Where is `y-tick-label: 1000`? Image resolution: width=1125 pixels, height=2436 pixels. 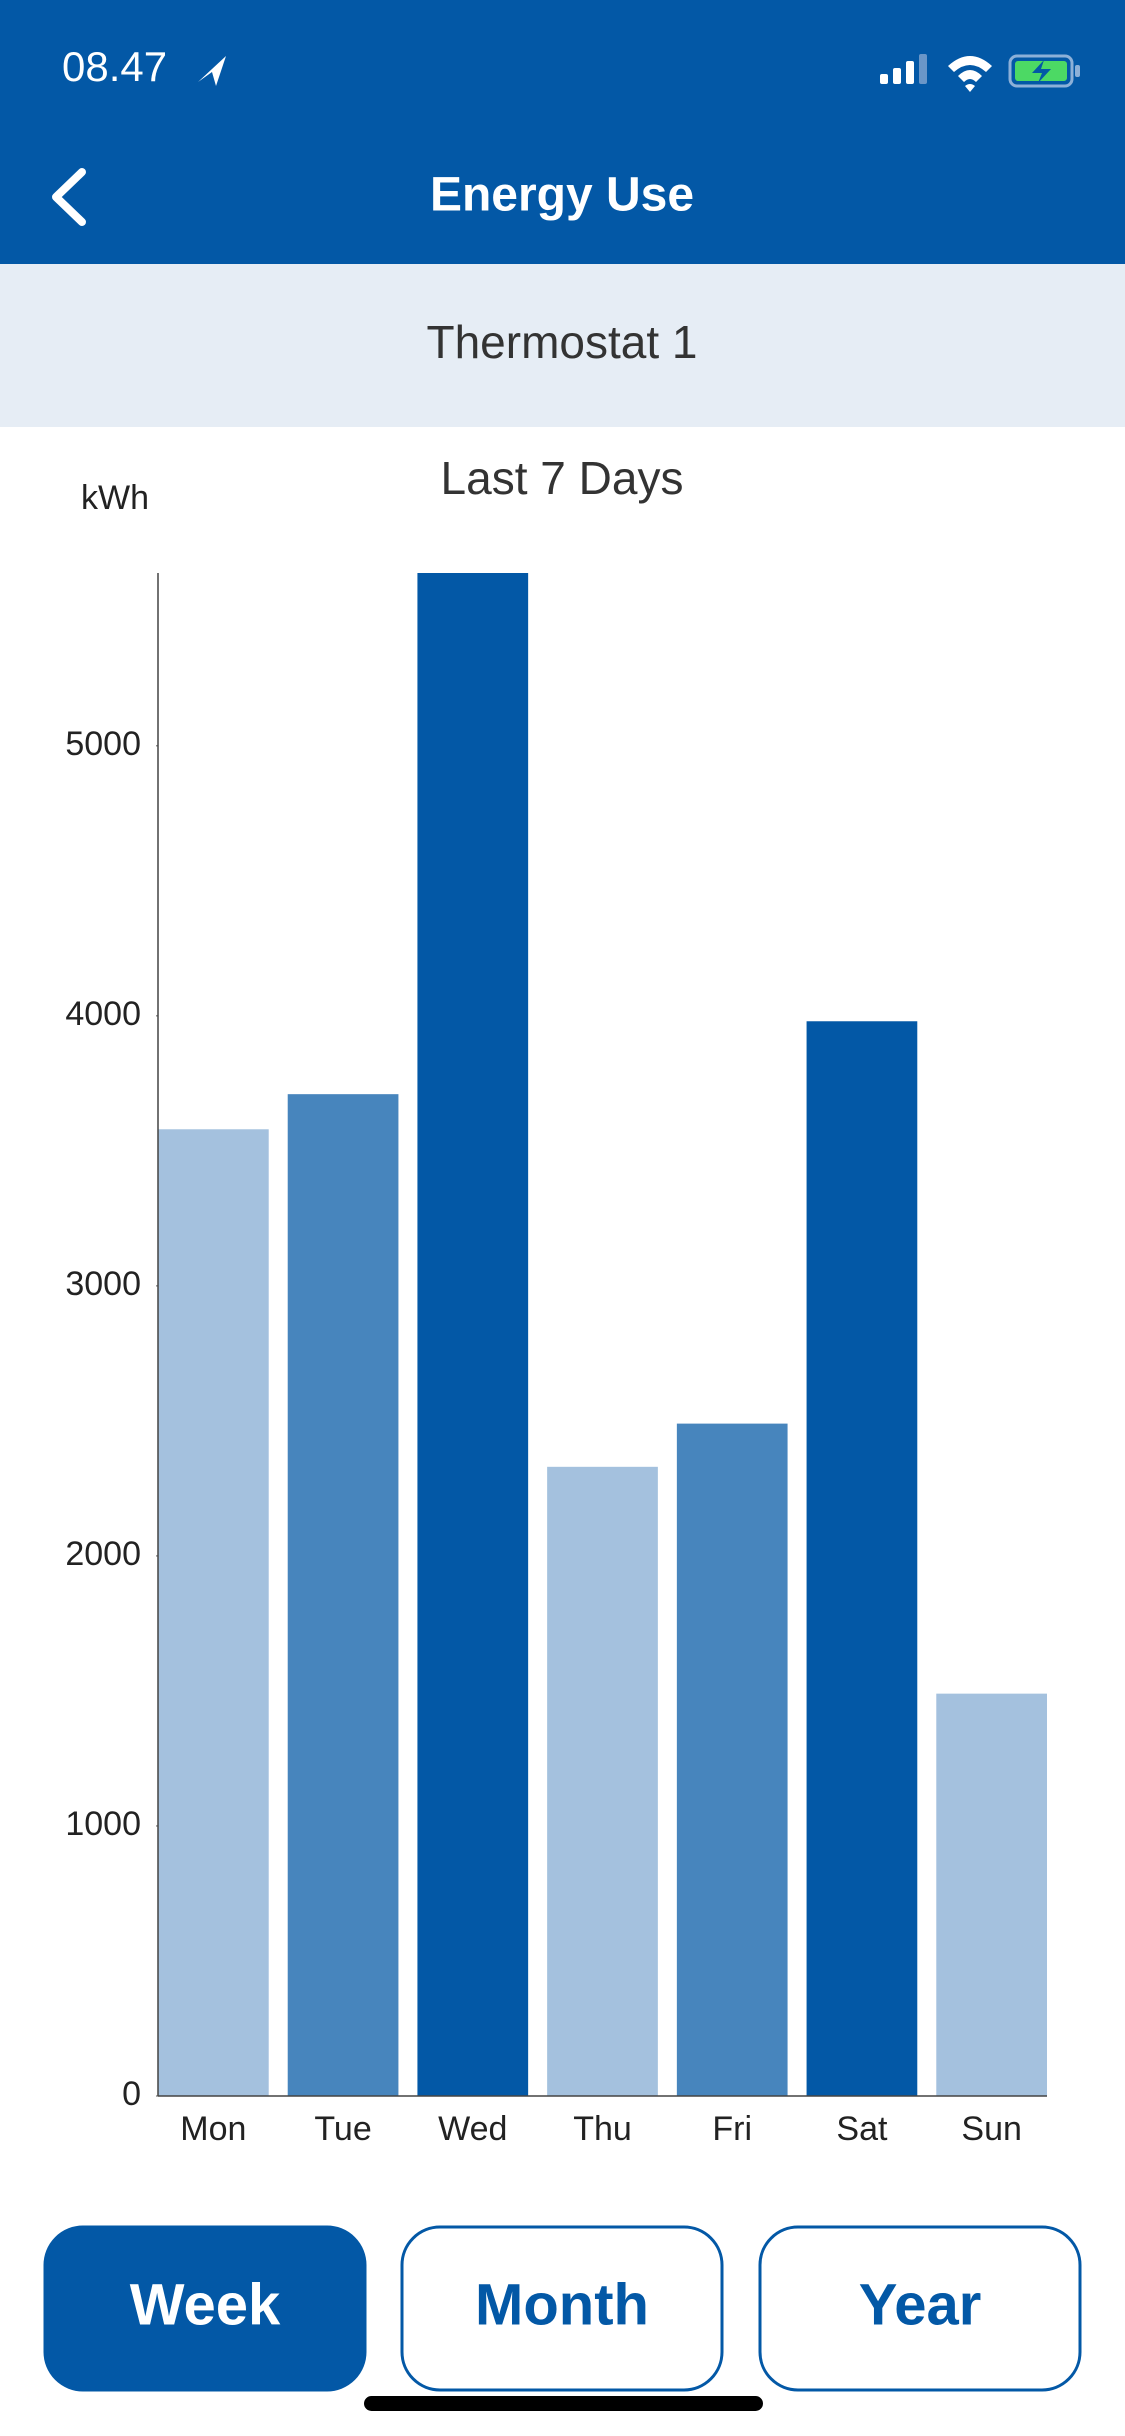 y-tick-label: 1000 is located at coordinates (103, 1824).